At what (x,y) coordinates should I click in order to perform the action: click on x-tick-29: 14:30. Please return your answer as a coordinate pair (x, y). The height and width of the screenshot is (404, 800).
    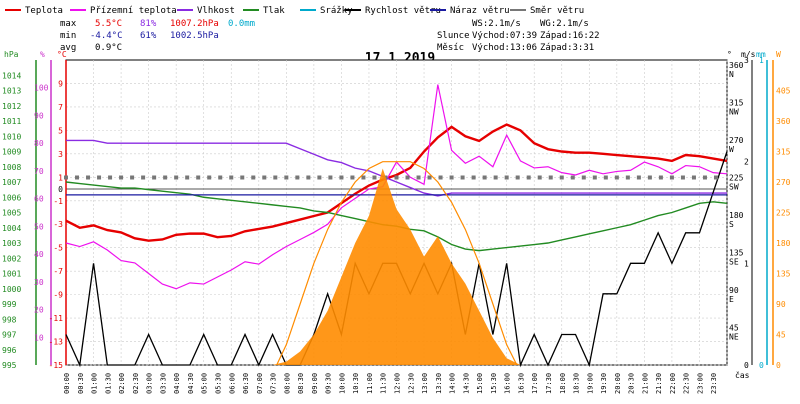
    Looking at the image, I should click on (466, 383).